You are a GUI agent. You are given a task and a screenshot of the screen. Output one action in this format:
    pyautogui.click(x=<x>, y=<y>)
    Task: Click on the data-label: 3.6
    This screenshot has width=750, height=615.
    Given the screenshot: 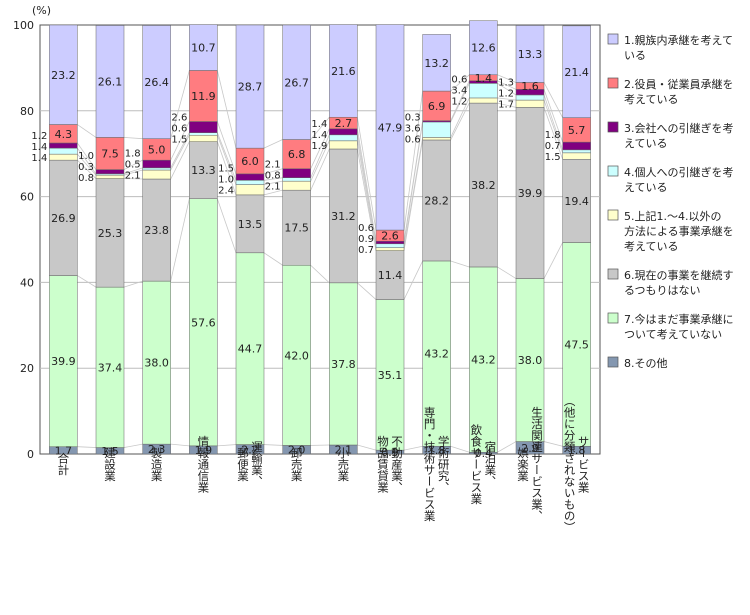 What is the action you would take?
    pyautogui.click(x=413, y=129)
    